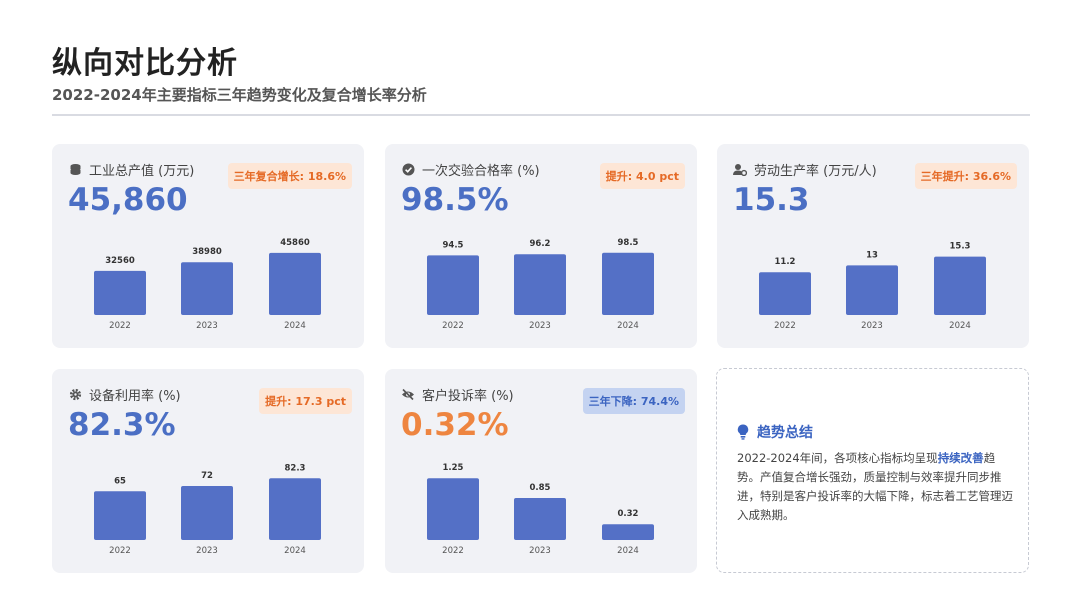 The image size is (1080, 608). What do you see at coordinates (633, 401) in the screenshot?
I see `decline-badge: 三年下降: 74.4%` at bounding box center [633, 401].